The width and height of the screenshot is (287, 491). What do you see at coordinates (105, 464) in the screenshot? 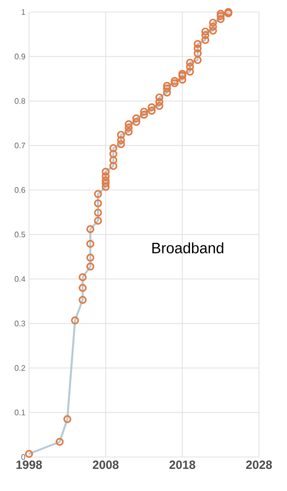
I see `x-tick-label: 2008` at bounding box center [105, 464].